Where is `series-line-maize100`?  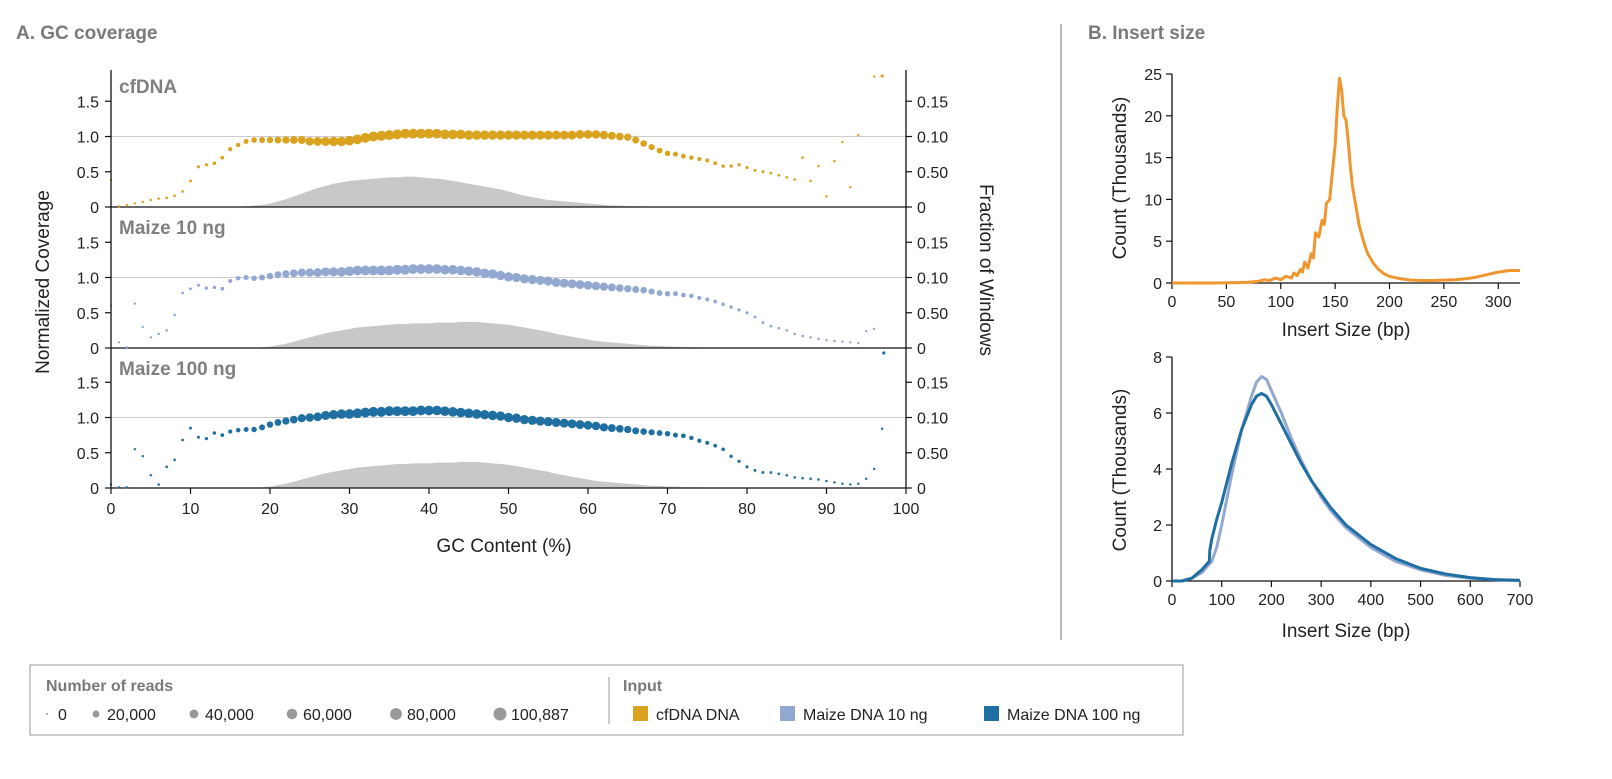
series-line-maize100 is located at coordinates (1346, 487).